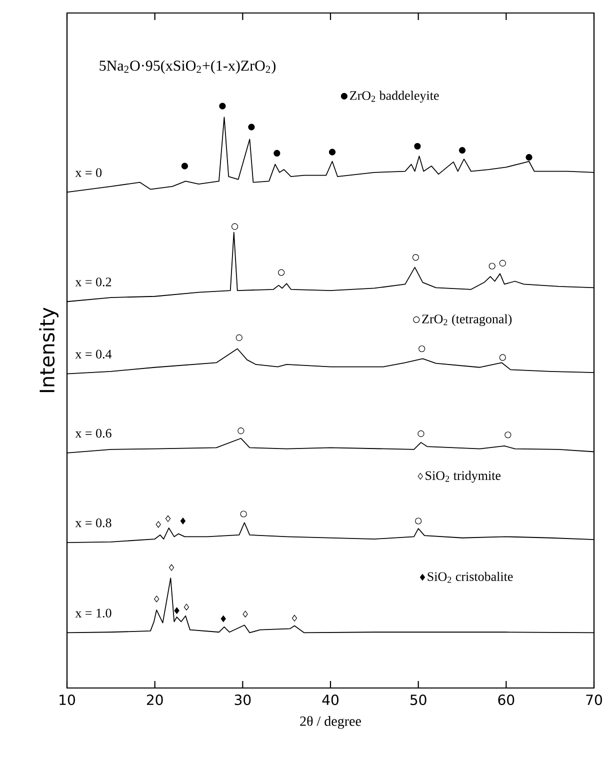 Image resolution: width=607 pixels, height=758 pixels. What do you see at coordinates (93, 613) in the screenshot?
I see `series-label: x = 1.0` at bounding box center [93, 613].